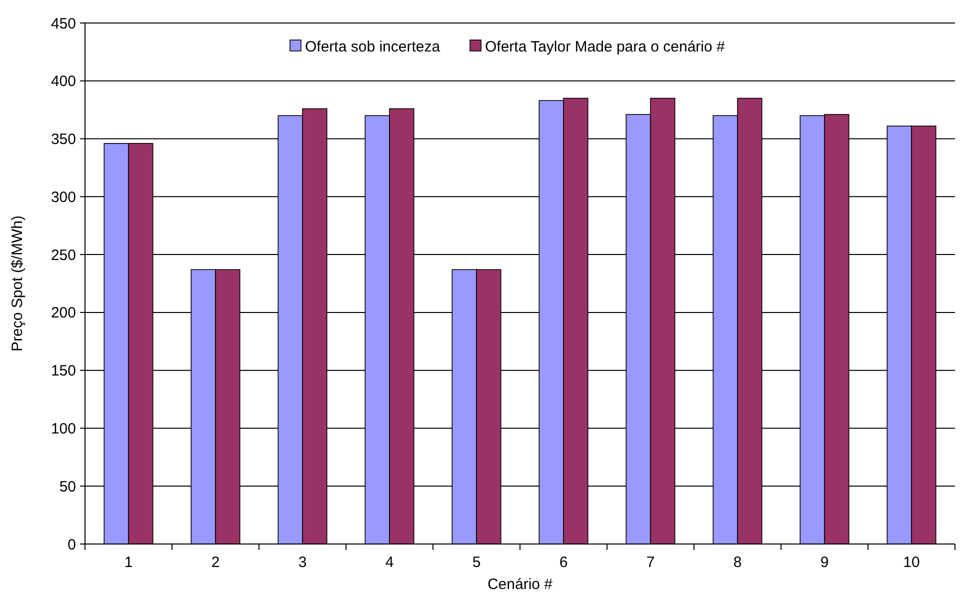  Describe the element at coordinates (302, 562) in the screenshot. I see `x-tick-label: 3` at that location.